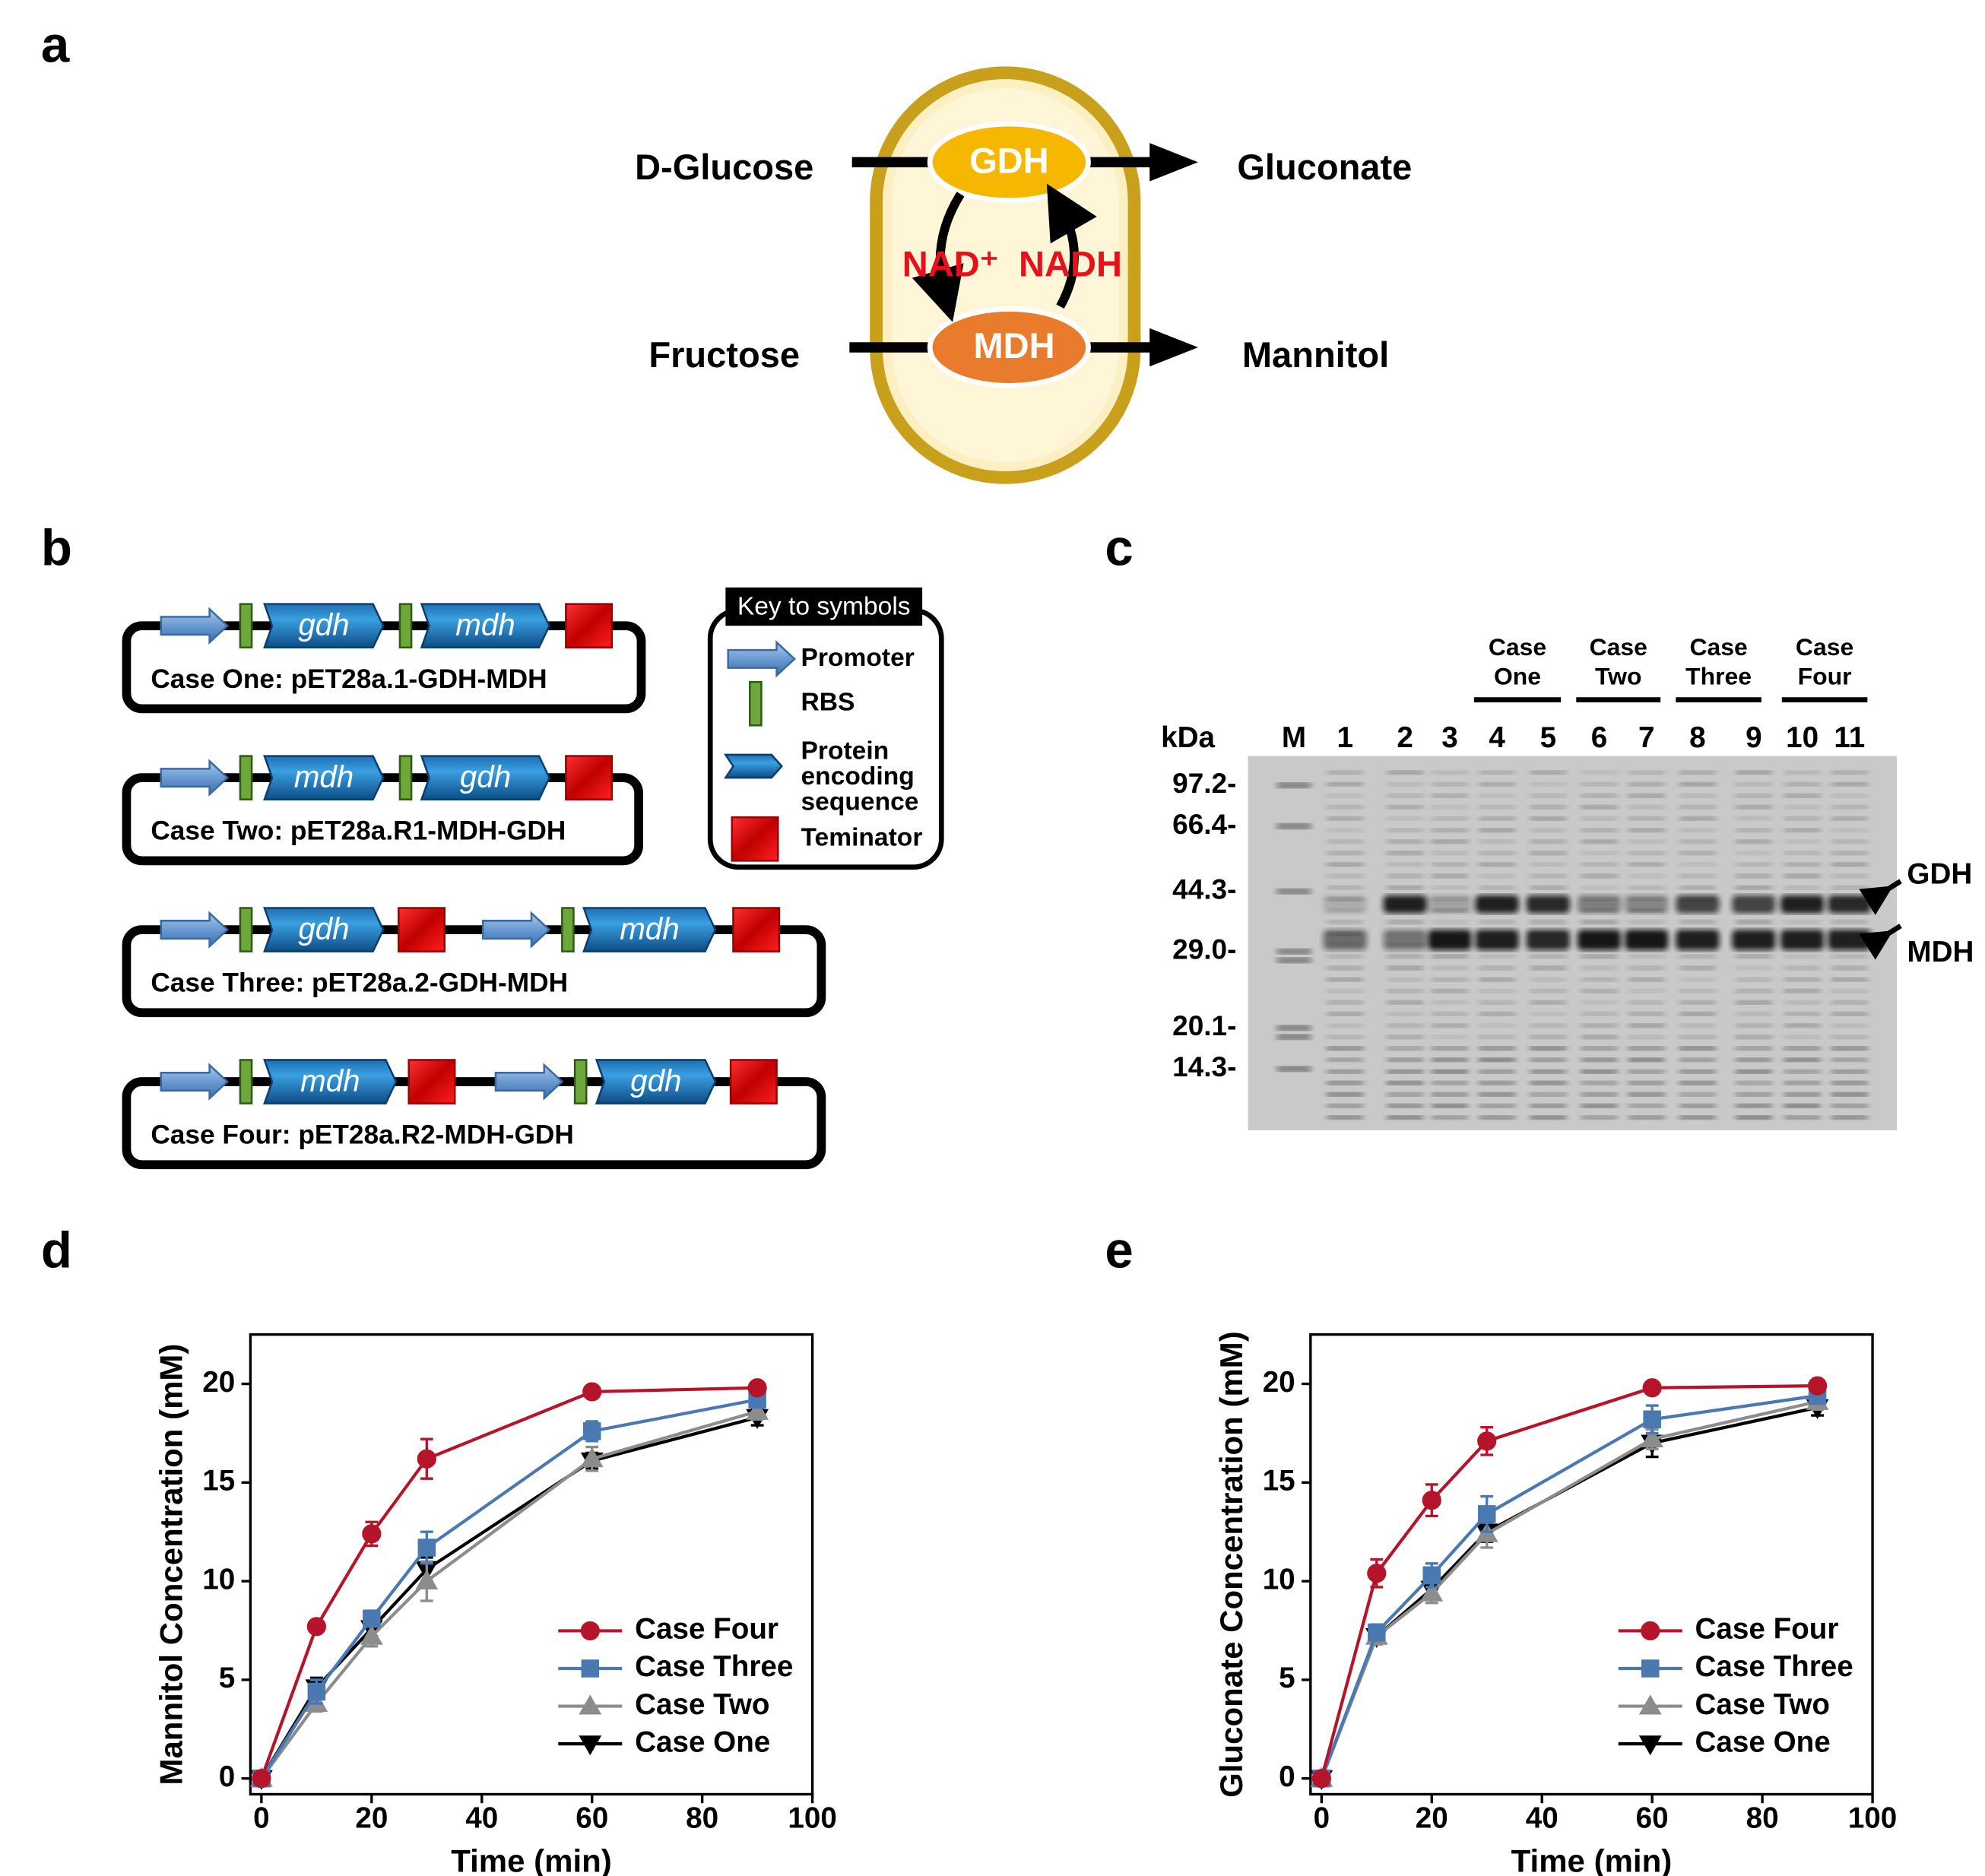 The image size is (1985, 1876). I want to click on x-tick-label: 20, so click(371, 1818).